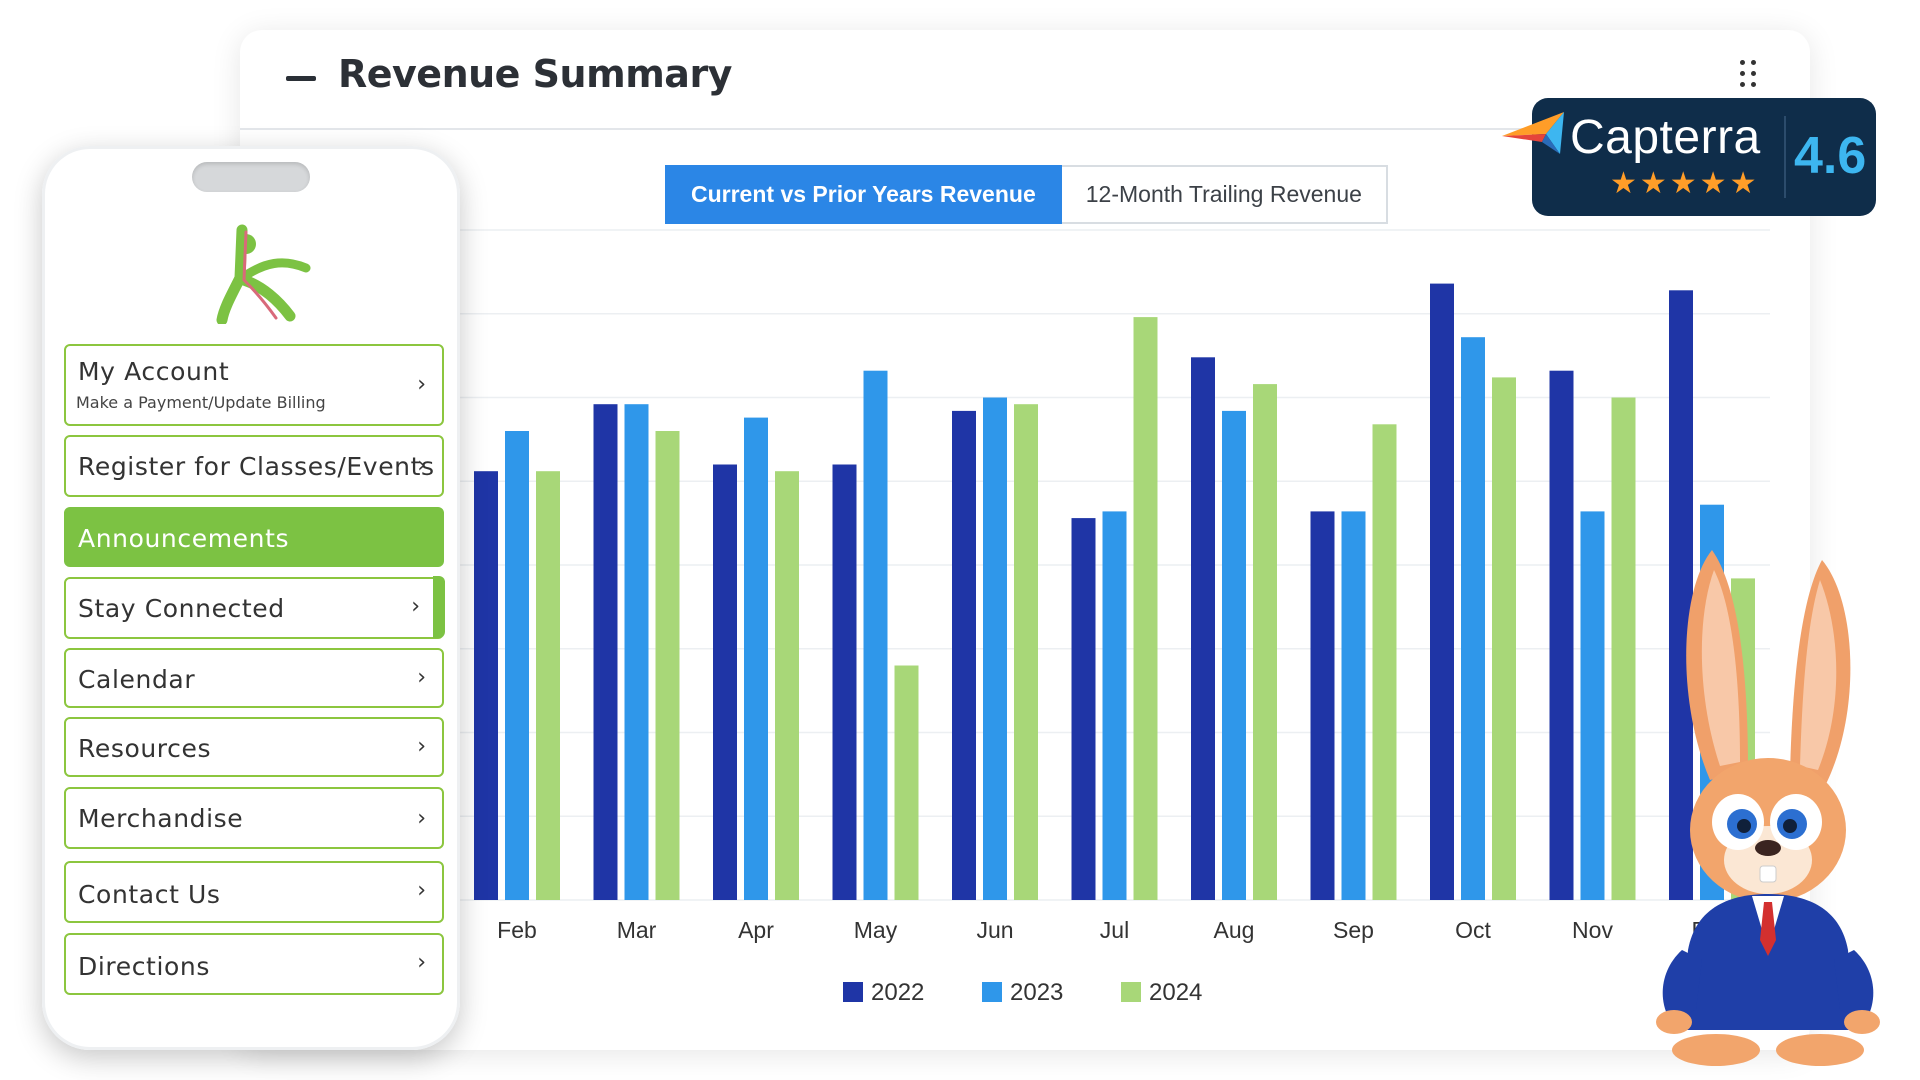 This screenshot has width=1920, height=1080. What do you see at coordinates (1234, 655) in the screenshot?
I see `bar-2023-aug` at bounding box center [1234, 655].